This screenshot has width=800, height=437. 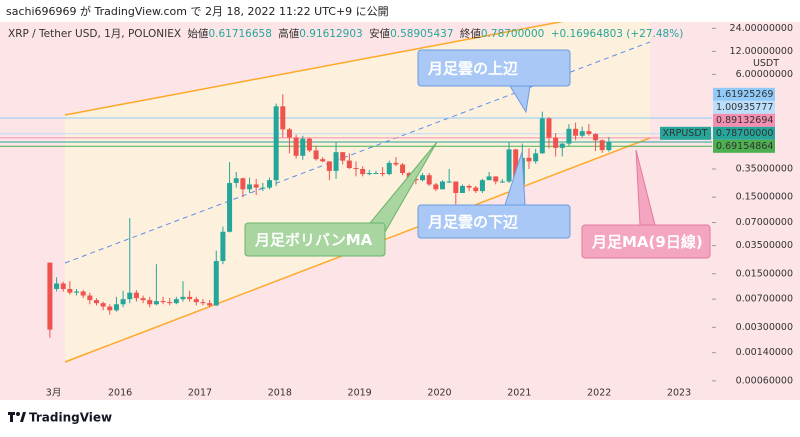 What do you see at coordinates (70, 418) in the screenshot?
I see `brand: TradingView` at bounding box center [70, 418].